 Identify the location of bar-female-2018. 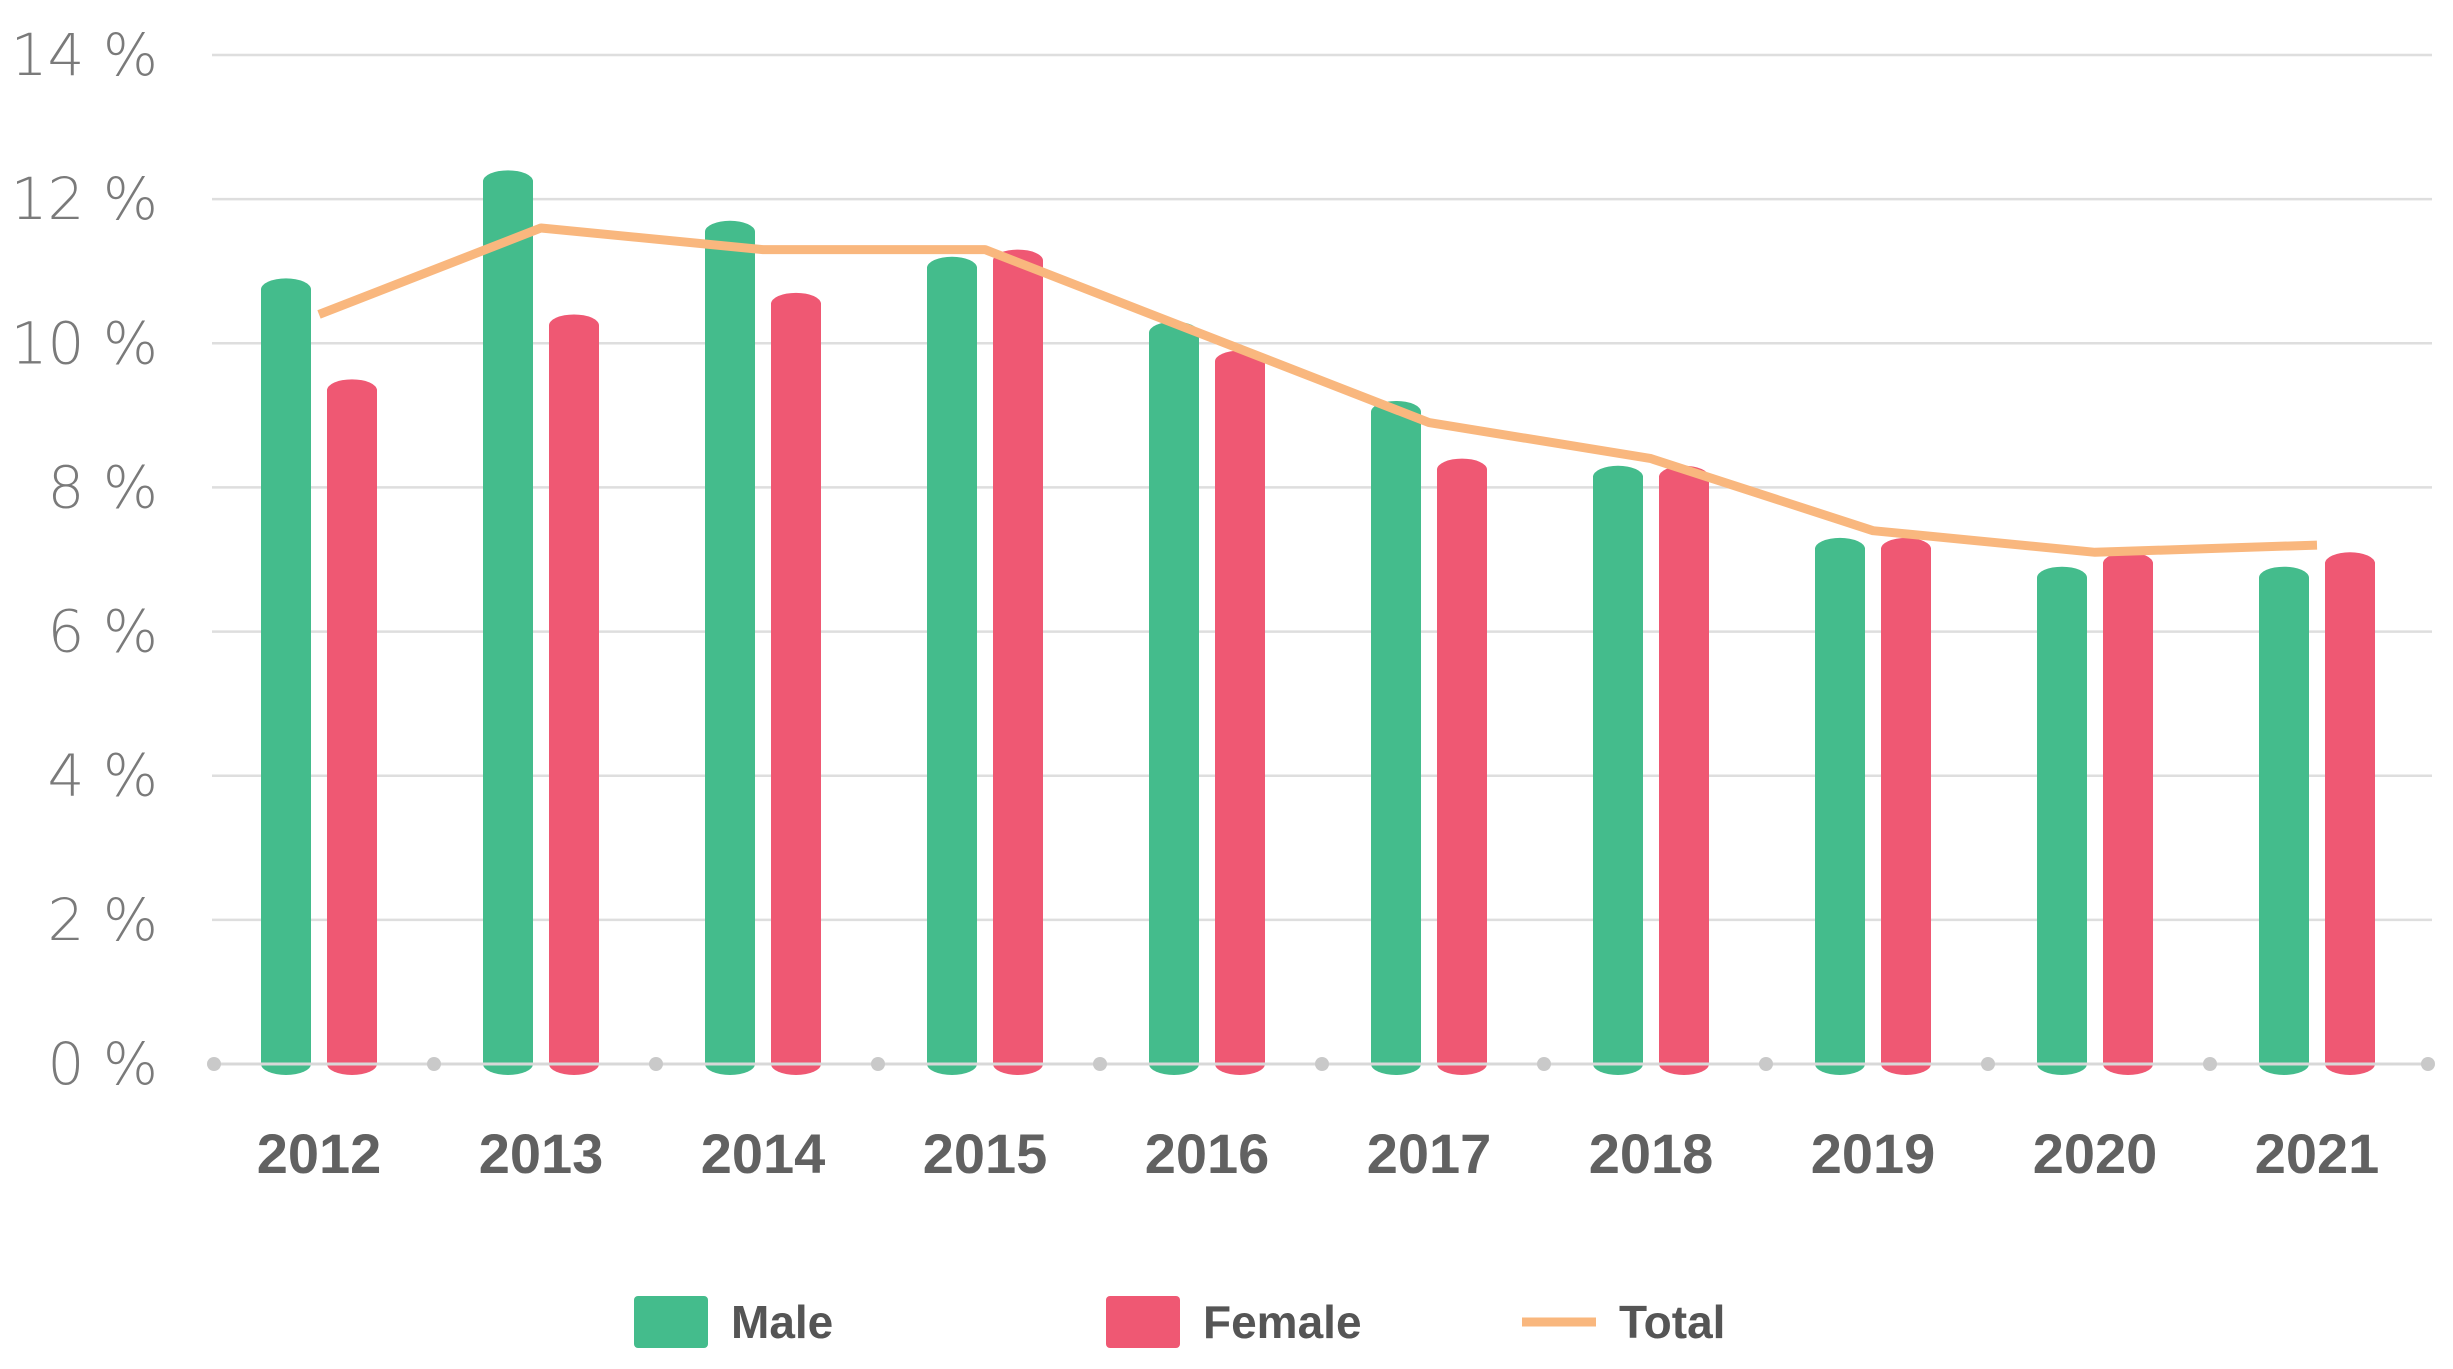
(1684, 770).